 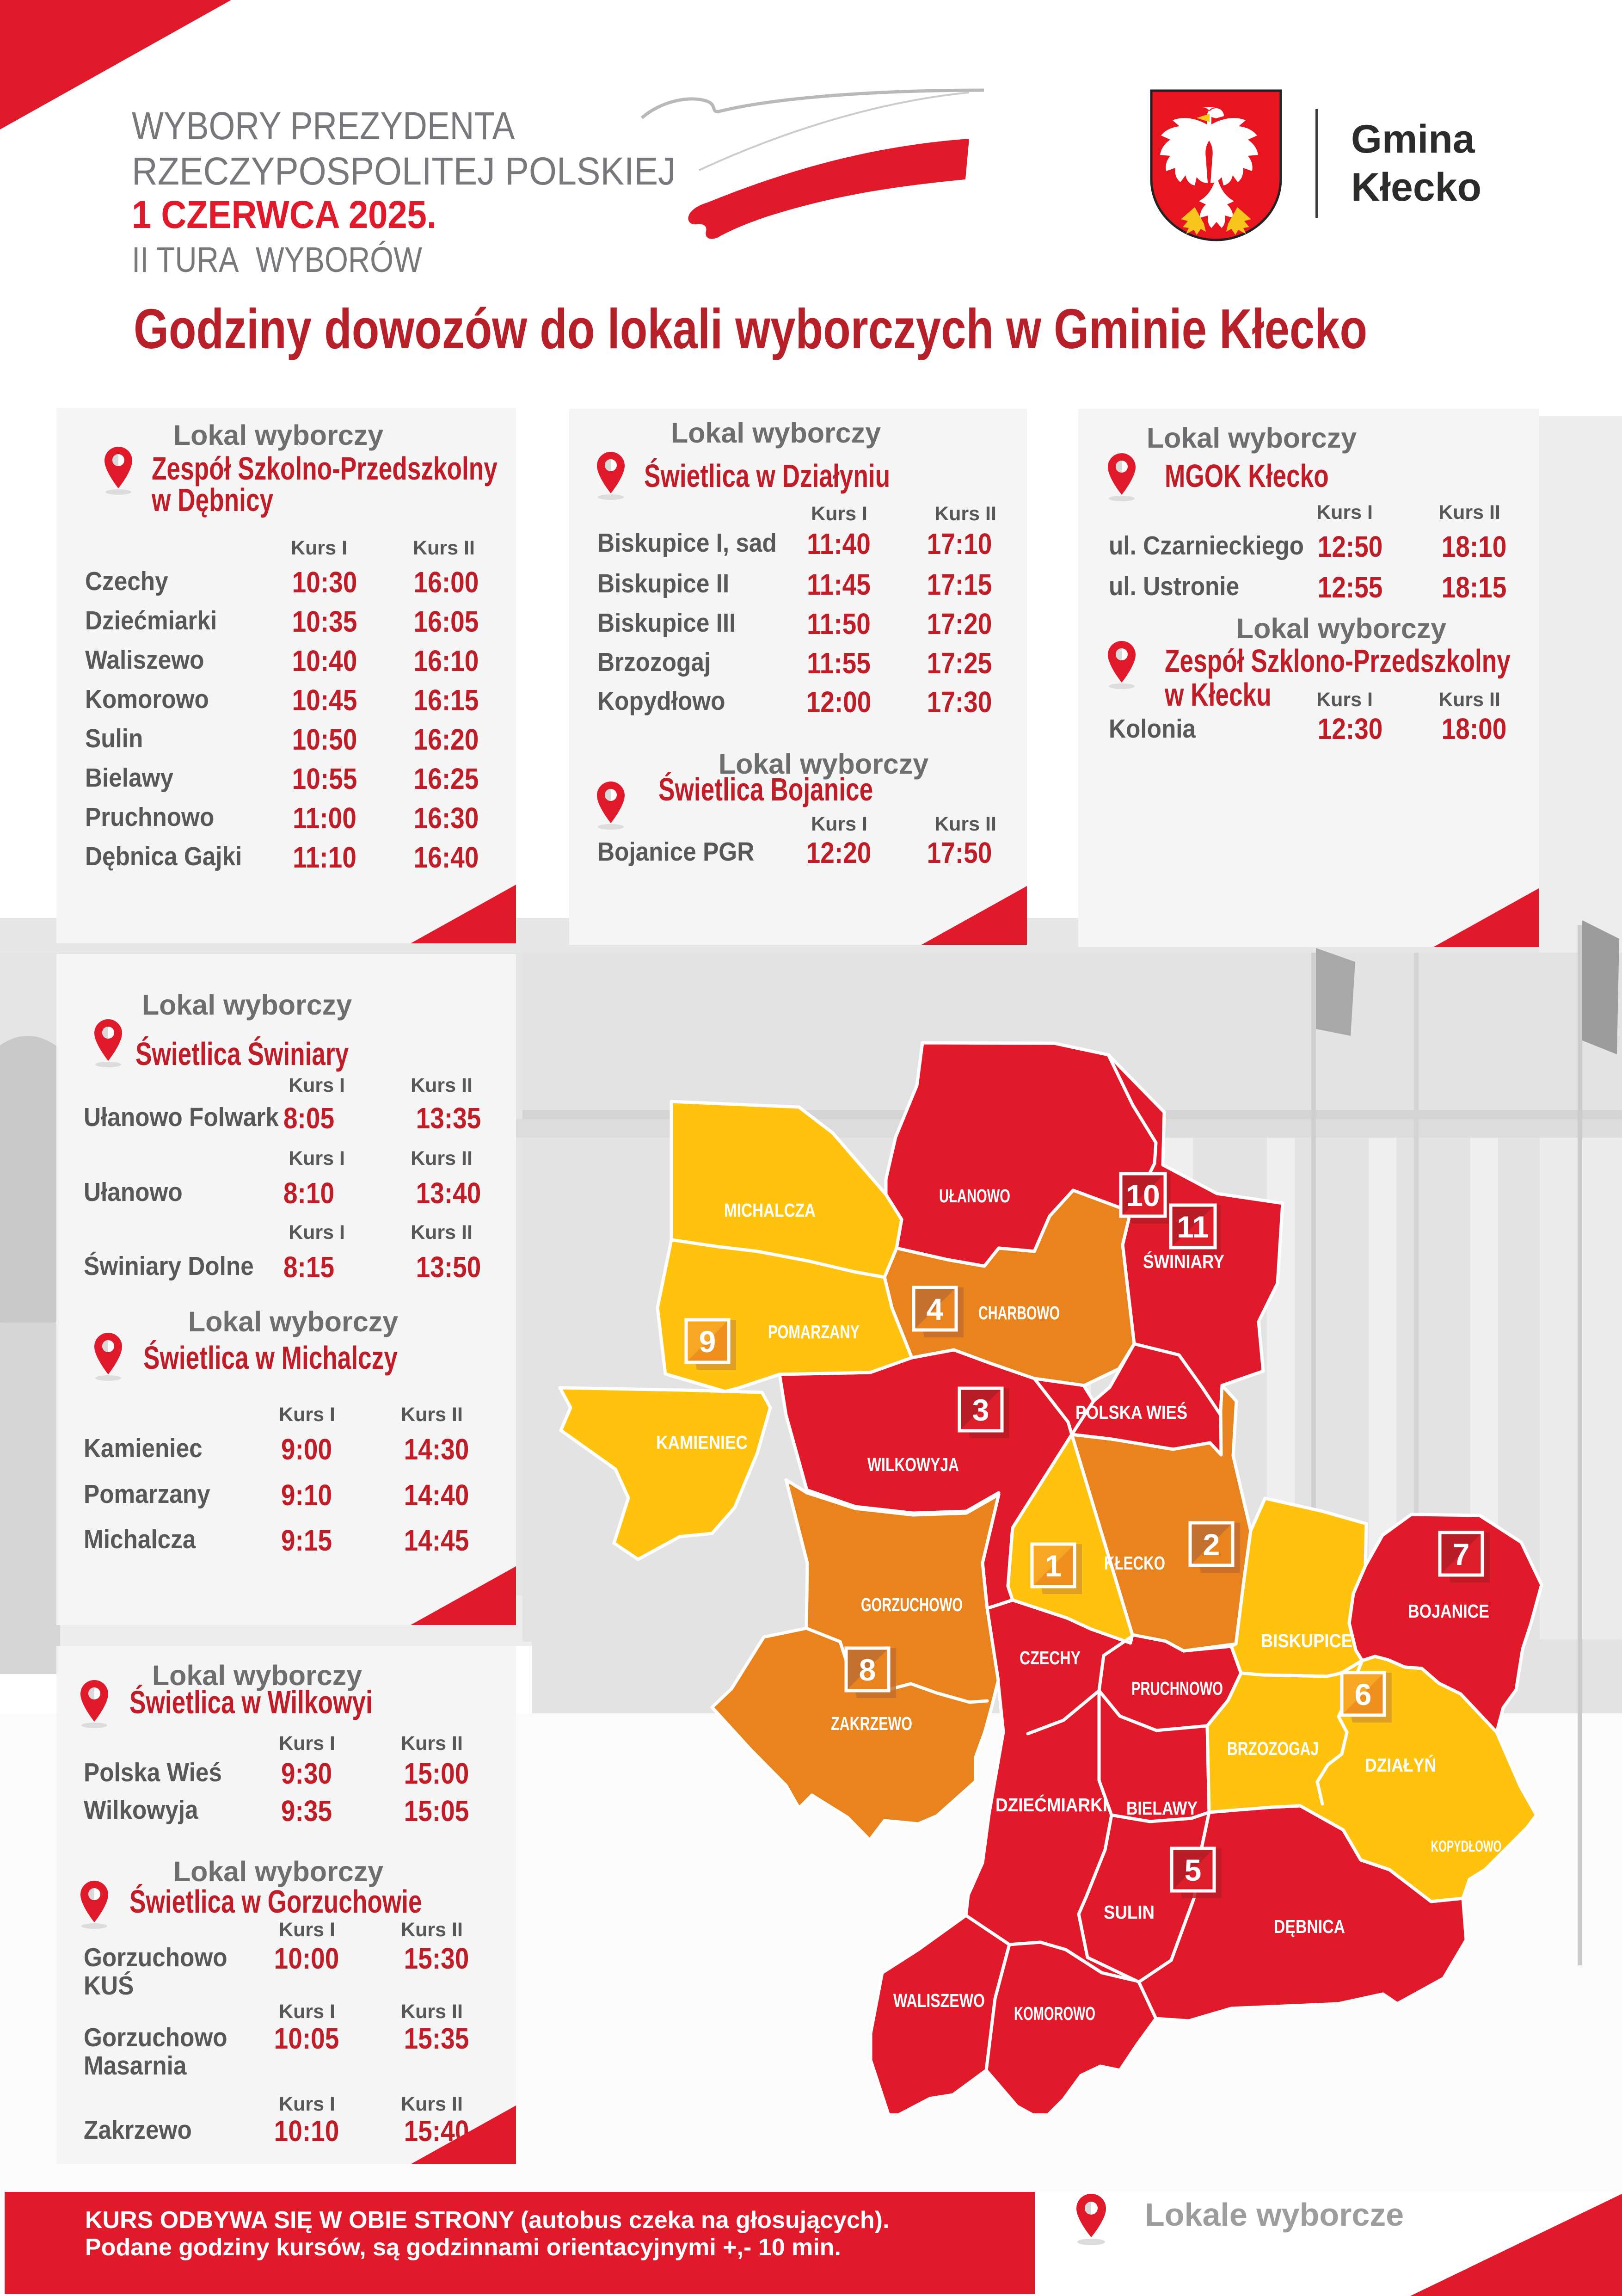 What do you see at coordinates (1364, 1694) in the screenshot?
I see `svg-text: 6` at bounding box center [1364, 1694].